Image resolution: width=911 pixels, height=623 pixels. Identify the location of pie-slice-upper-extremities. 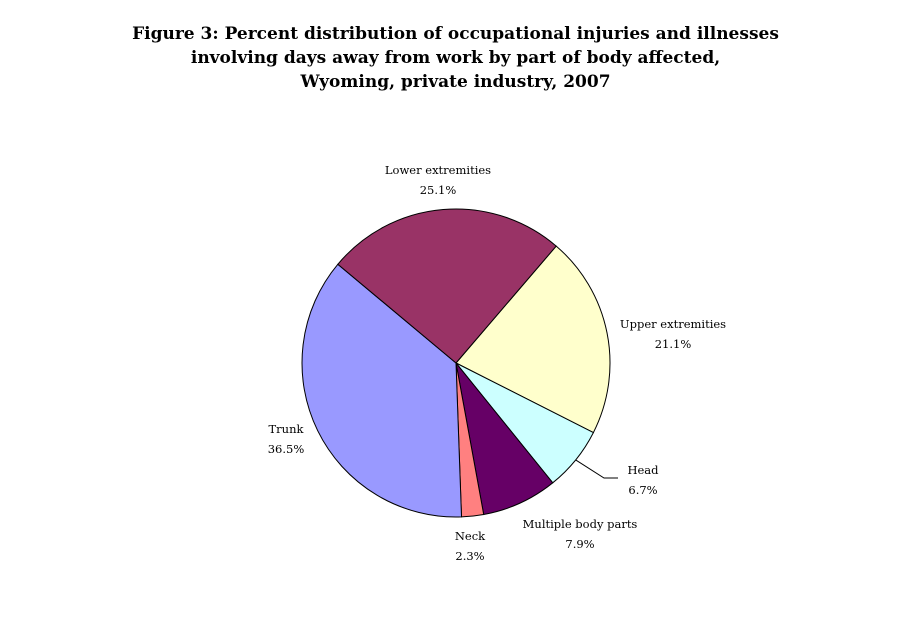
(533, 339).